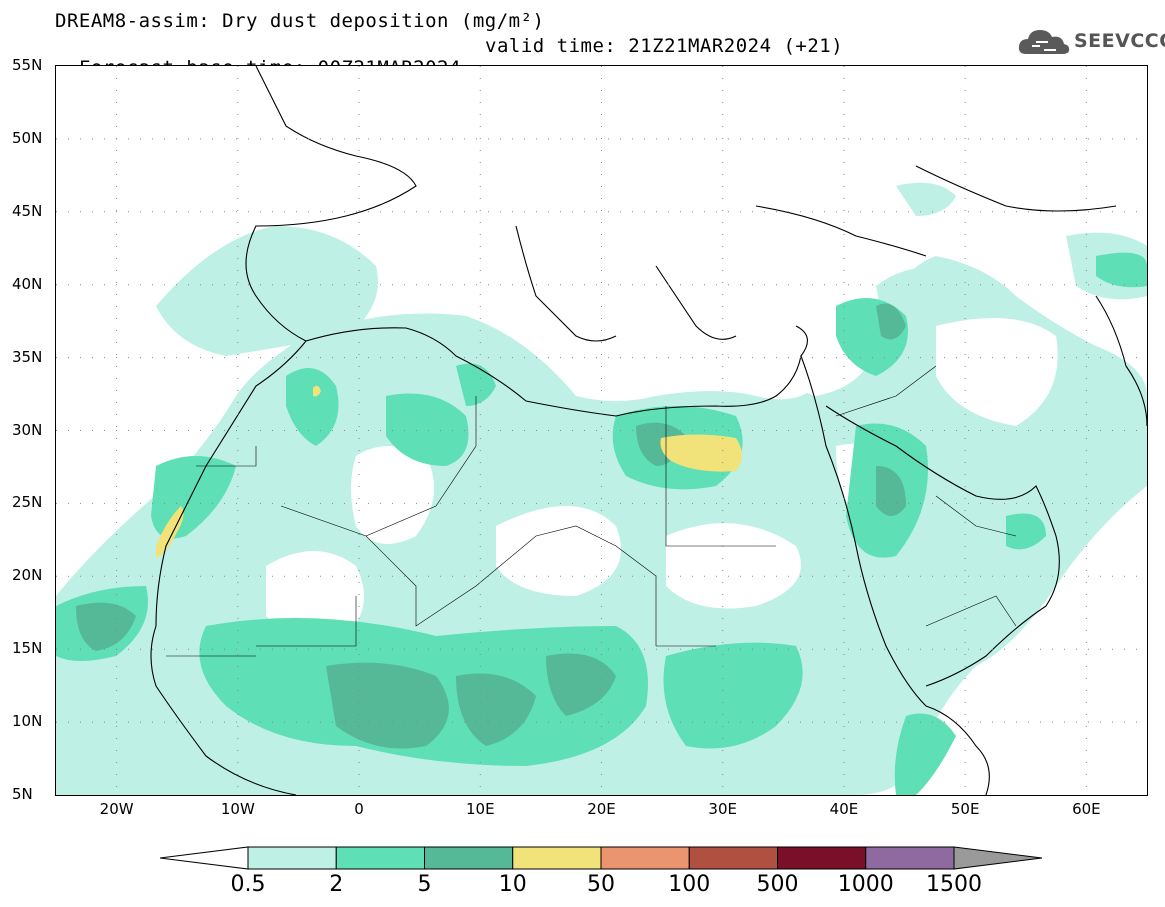 The image size is (1165, 907). What do you see at coordinates (998, 858) in the screenshot?
I see `colorbar-over-triangle` at bounding box center [998, 858].